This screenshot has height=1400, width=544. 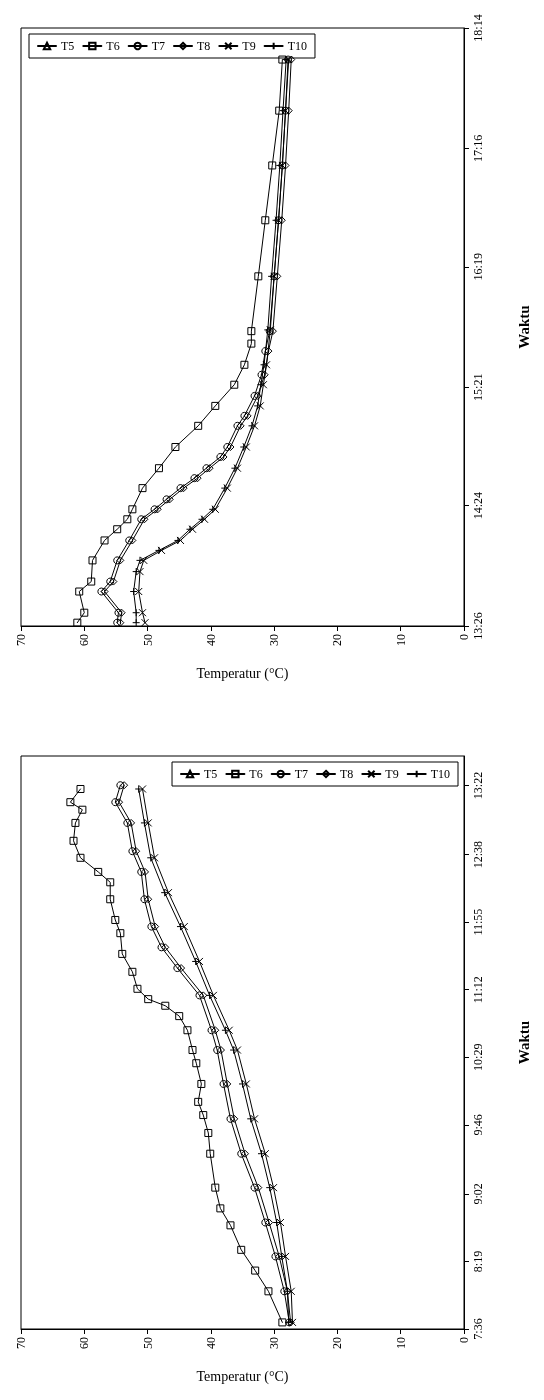 What do you see at coordinates (478, 854) in the screenshot?
I see `y-tick-label: 12:38` at bounding box center [478, 854].